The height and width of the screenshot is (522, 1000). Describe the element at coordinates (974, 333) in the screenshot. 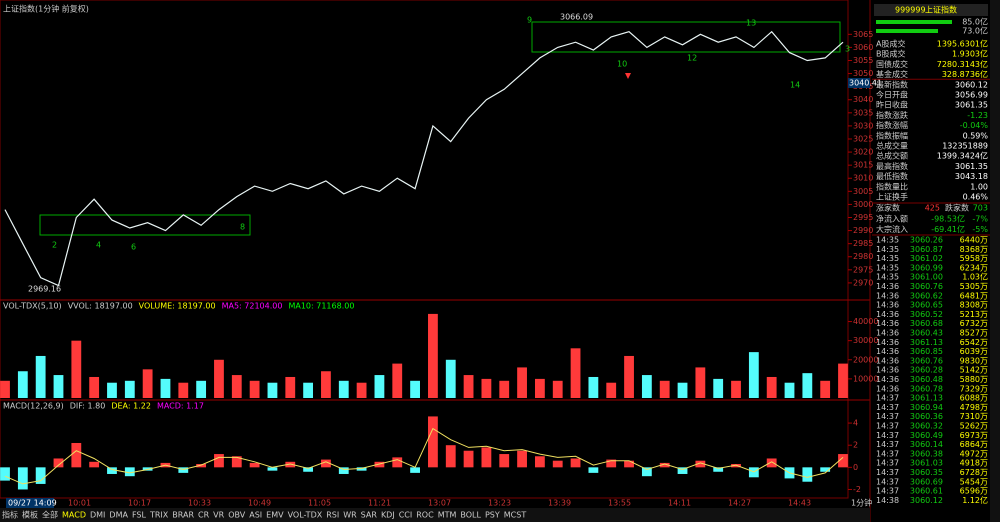

I see `tick-volume: 8527万` at that location.